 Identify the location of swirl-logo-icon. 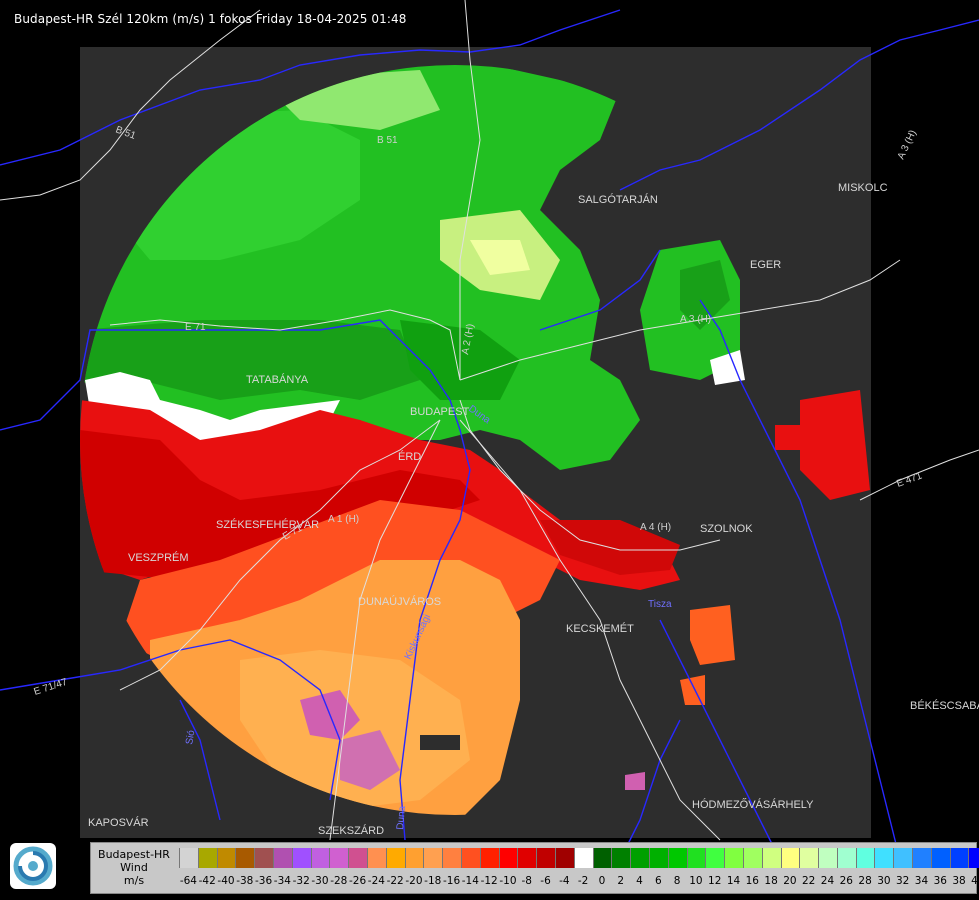
(33, 866).